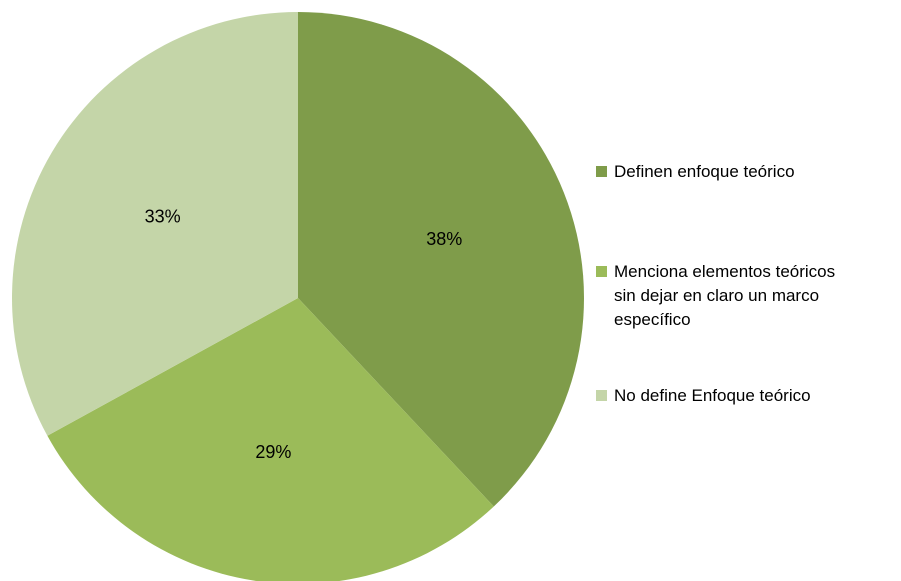  I want to click on data-label: 38%, so click(444, 239).